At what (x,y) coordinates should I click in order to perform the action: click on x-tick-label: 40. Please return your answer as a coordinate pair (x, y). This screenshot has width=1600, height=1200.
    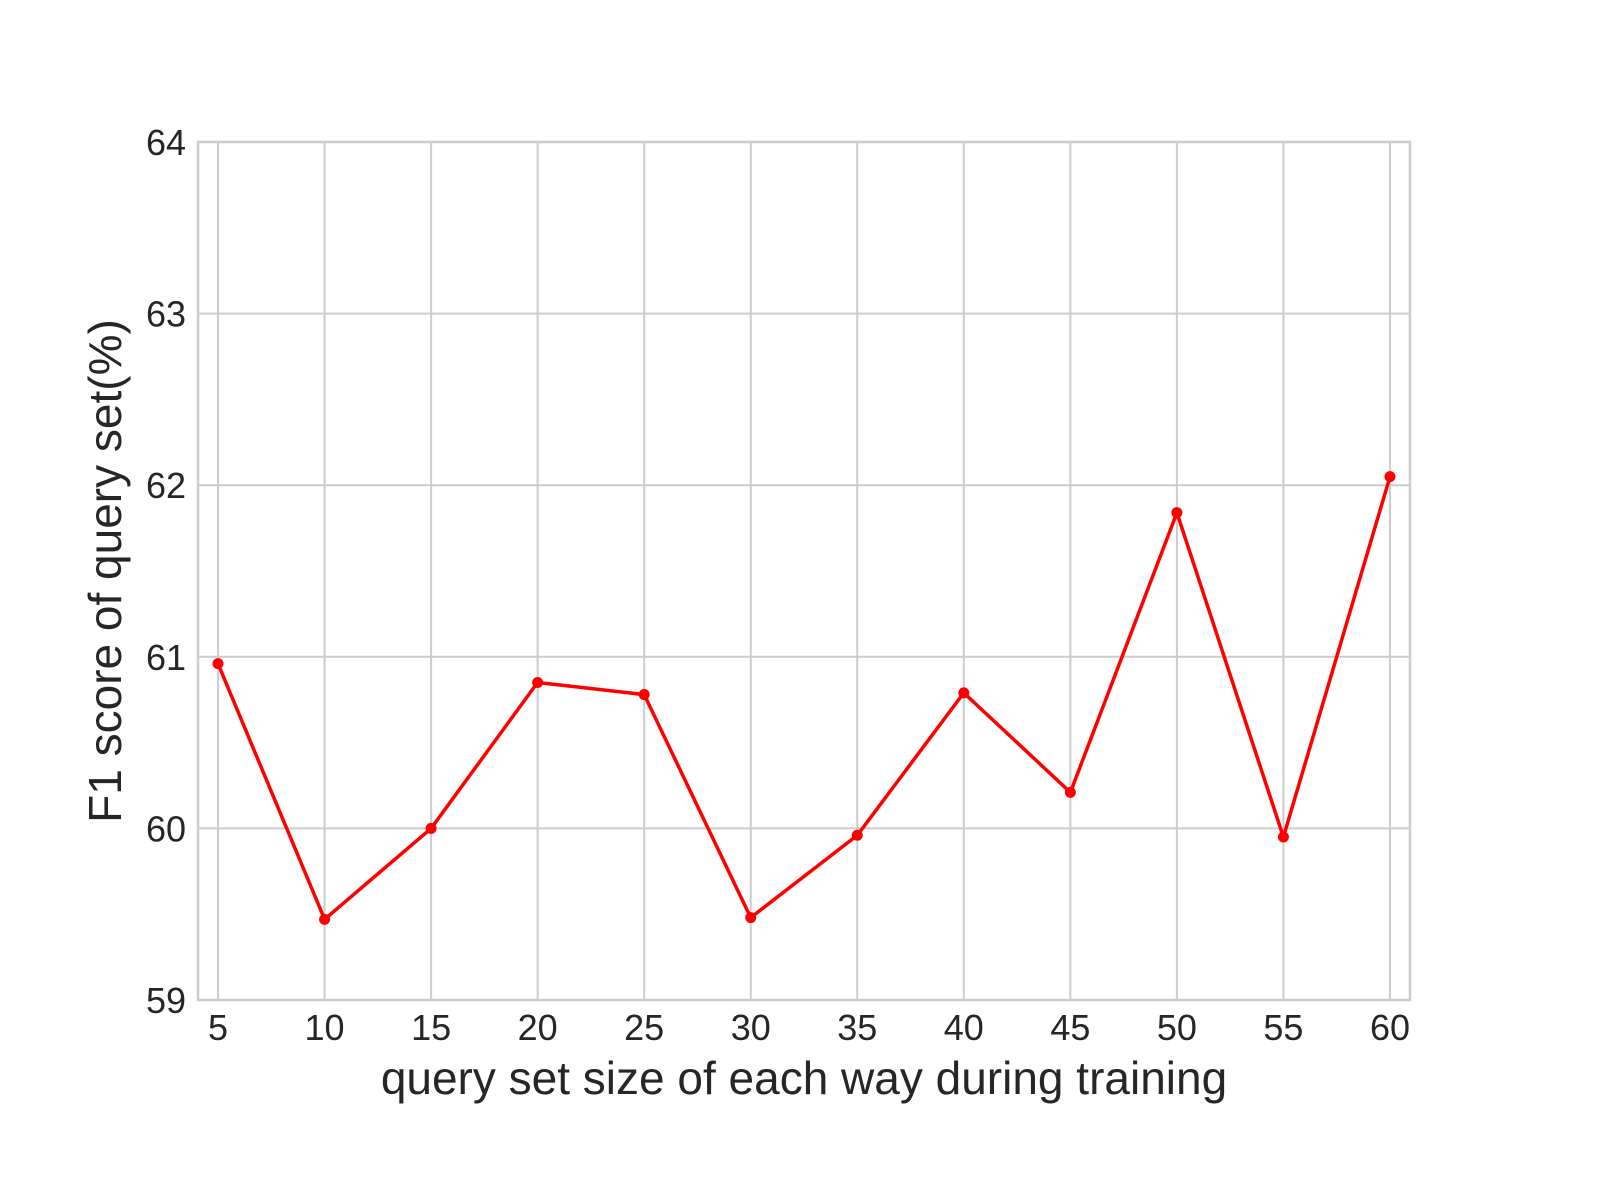
    Looking at the image, I should click on (964, 1027).